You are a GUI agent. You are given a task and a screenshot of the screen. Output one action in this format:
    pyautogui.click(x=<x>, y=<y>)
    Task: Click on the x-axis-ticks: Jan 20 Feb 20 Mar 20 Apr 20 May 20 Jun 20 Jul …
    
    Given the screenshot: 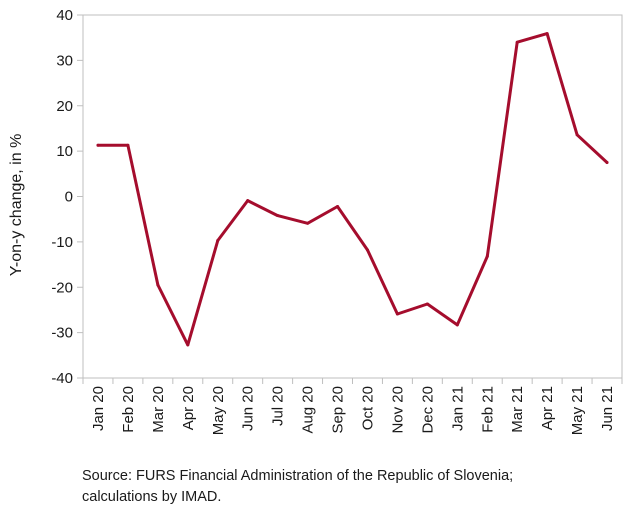 What is the action you would take?
    pyautogui.click(x=352, y=406)
    